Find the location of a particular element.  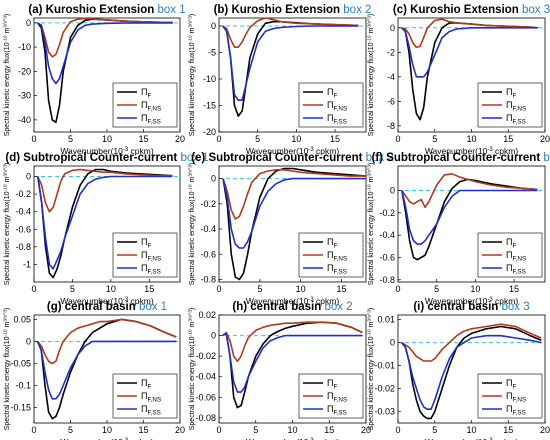

panel-title: (a) Kuroshio Extension box 1 is located at coordinates (106, 10).